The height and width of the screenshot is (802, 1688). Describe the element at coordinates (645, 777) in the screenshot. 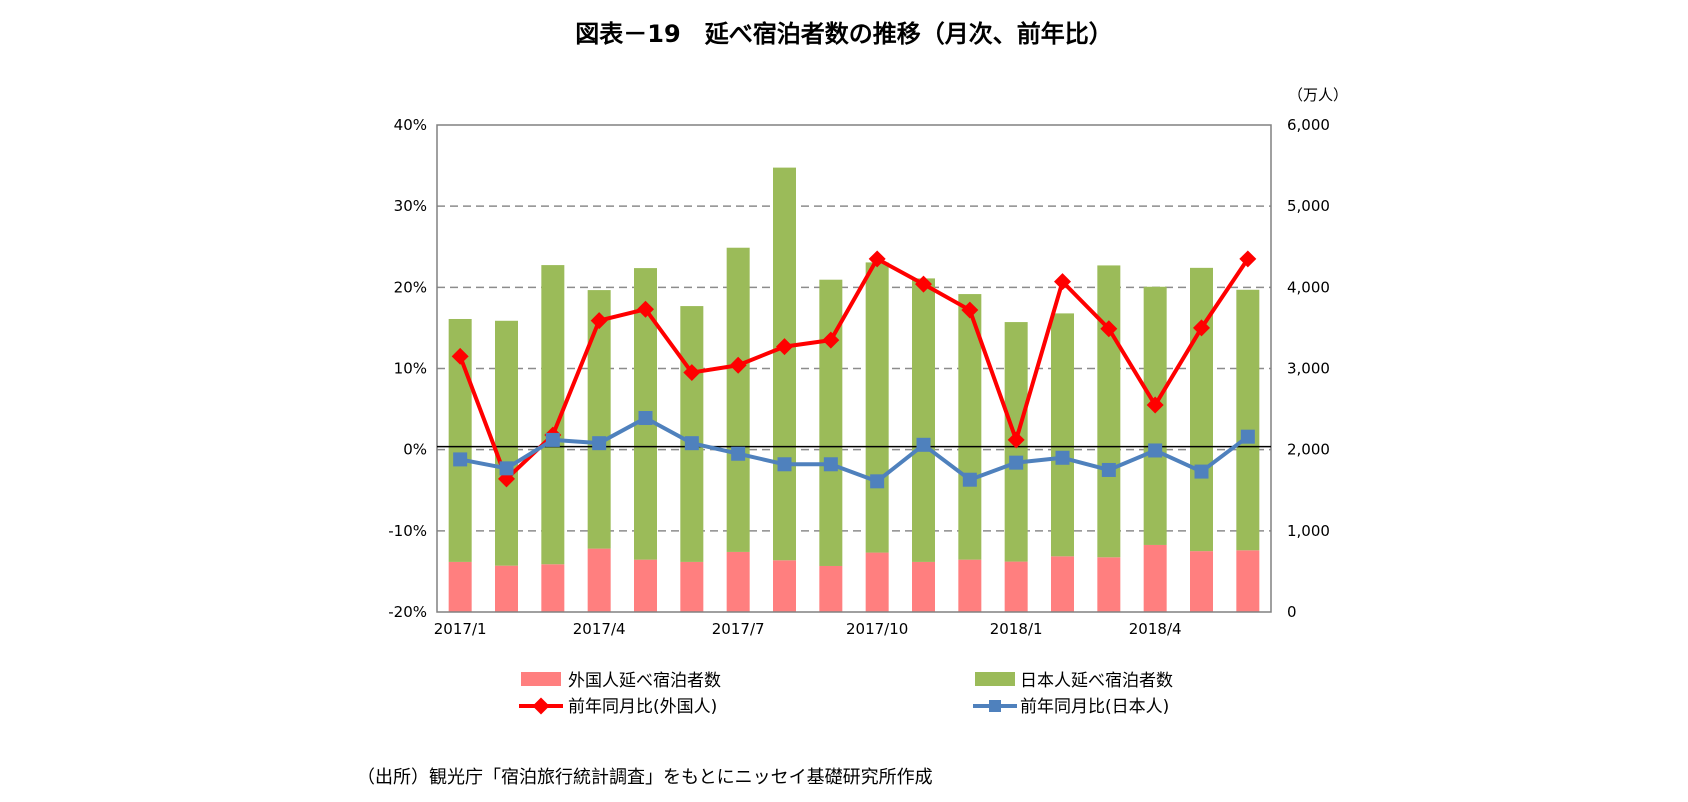

I see `source-note: （出所）観光庁「宿泊旅行統計調査」をもとにニッセイ基礎研究所作成` at that location.